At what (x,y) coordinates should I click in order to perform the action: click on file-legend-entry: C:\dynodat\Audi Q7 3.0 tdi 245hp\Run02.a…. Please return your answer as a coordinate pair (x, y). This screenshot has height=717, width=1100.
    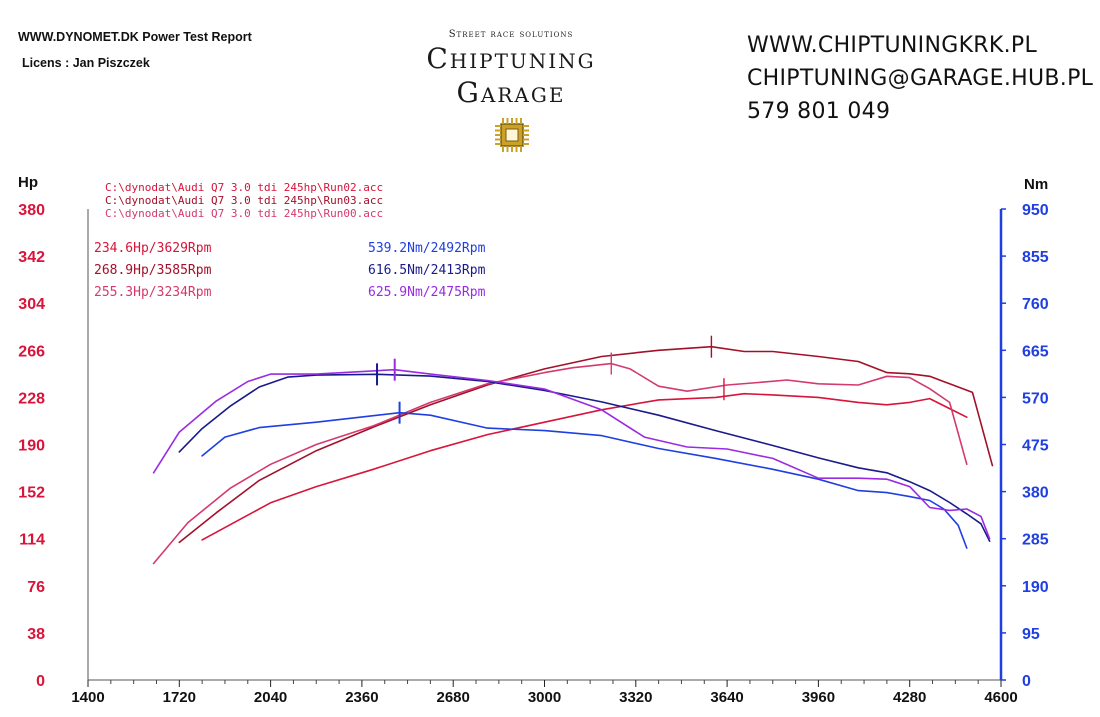
    Looking at the image, I should click on (244, 187).